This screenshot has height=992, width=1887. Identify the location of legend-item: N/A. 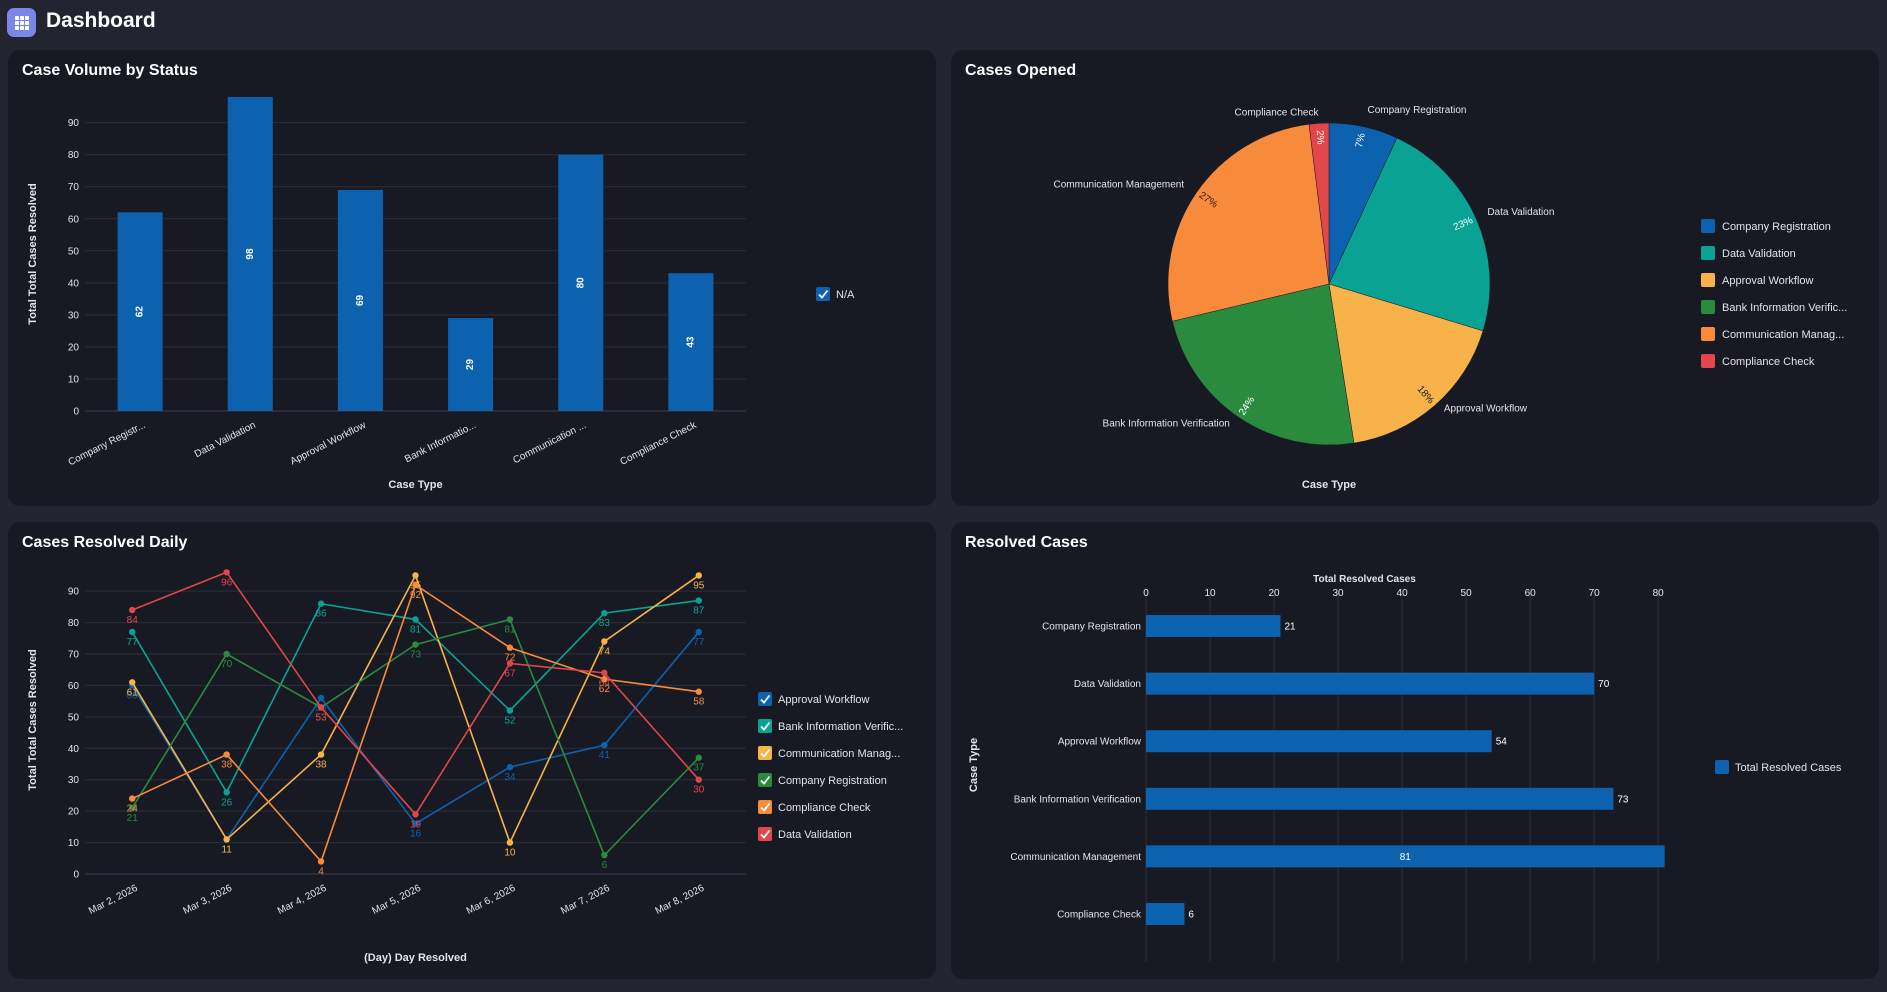
(835, 294).